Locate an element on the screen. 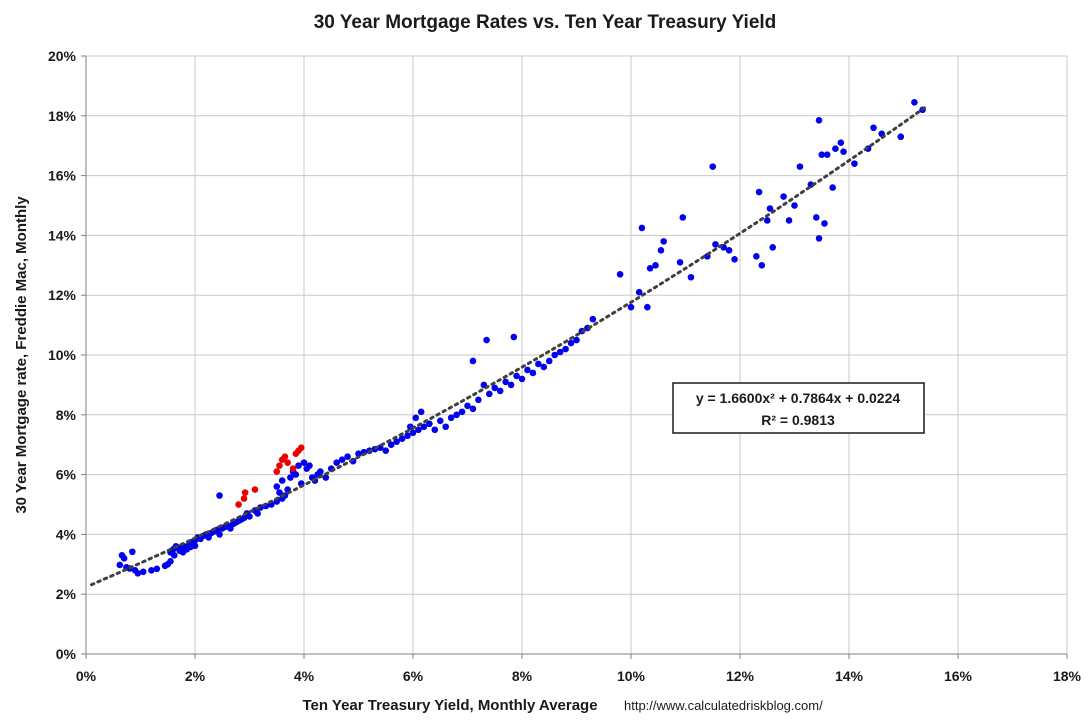 This screenshot has width=1089, height=726. x-tick-label: 0% is located at coordinates (86, 676).